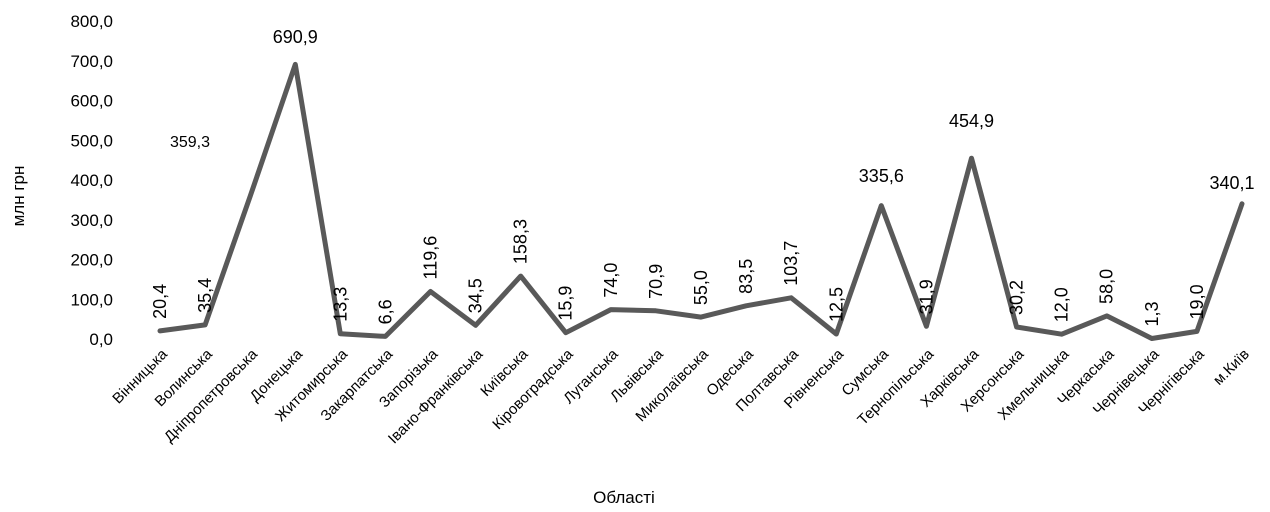 The image size is (1270, 512). I want to click on data-label: 58,0, so click(1107, 286).